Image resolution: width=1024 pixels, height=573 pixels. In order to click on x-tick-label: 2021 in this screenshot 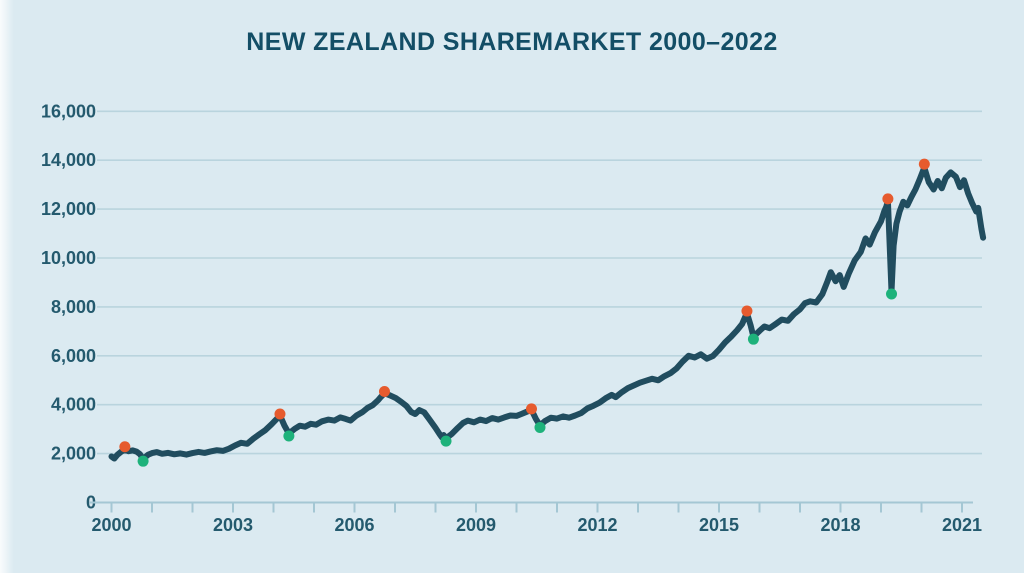, I will do `click(962, 525)`.